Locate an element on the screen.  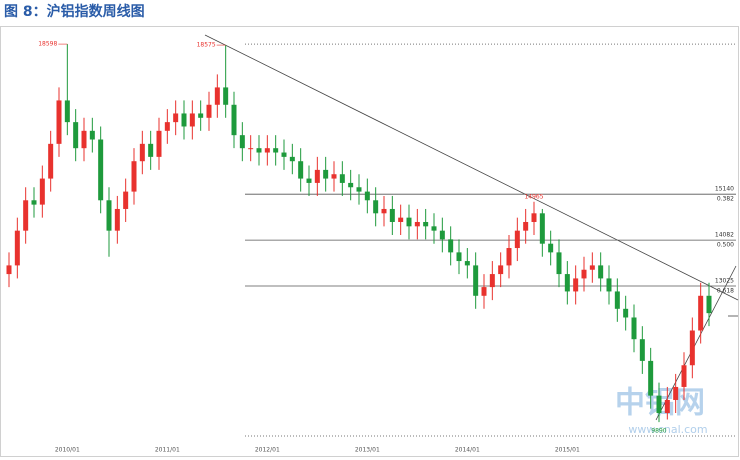
level-ratio: 0.618 is located at coordinates (725, 291).